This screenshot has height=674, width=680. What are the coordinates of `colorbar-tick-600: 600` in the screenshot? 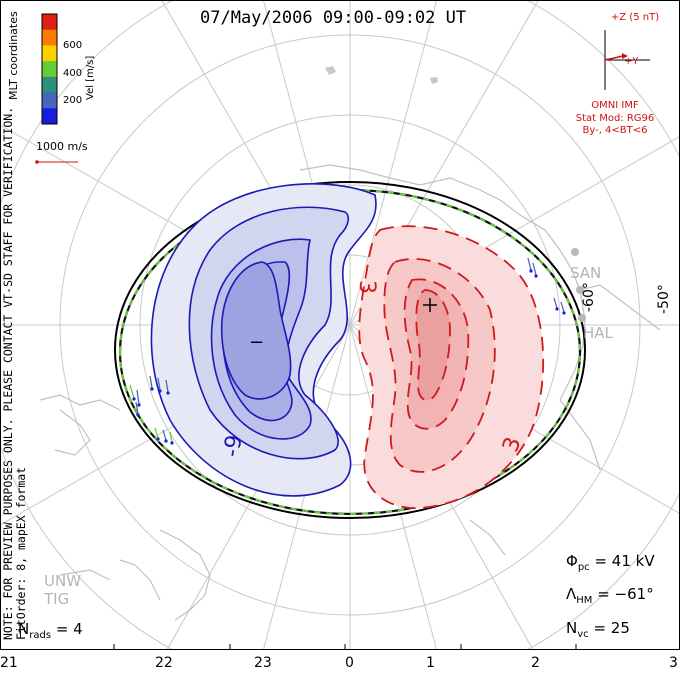 It's located at (72, 45).